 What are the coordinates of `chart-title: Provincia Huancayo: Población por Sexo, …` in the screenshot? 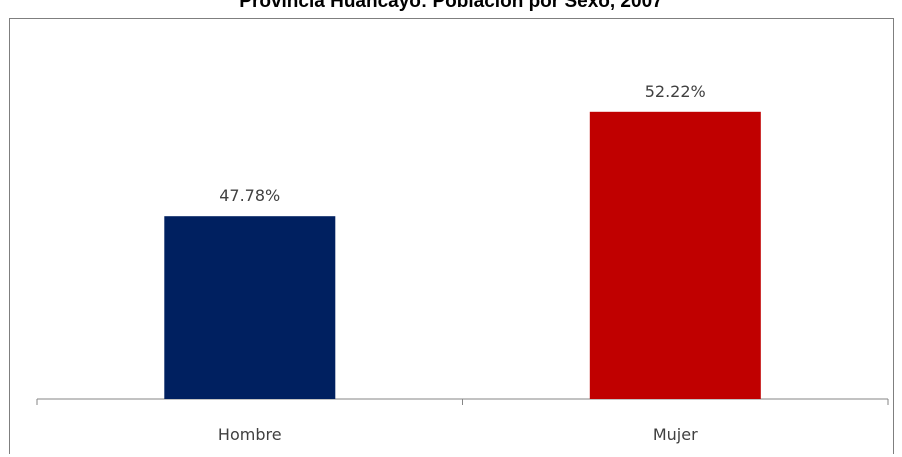 It's located at (451, 6).